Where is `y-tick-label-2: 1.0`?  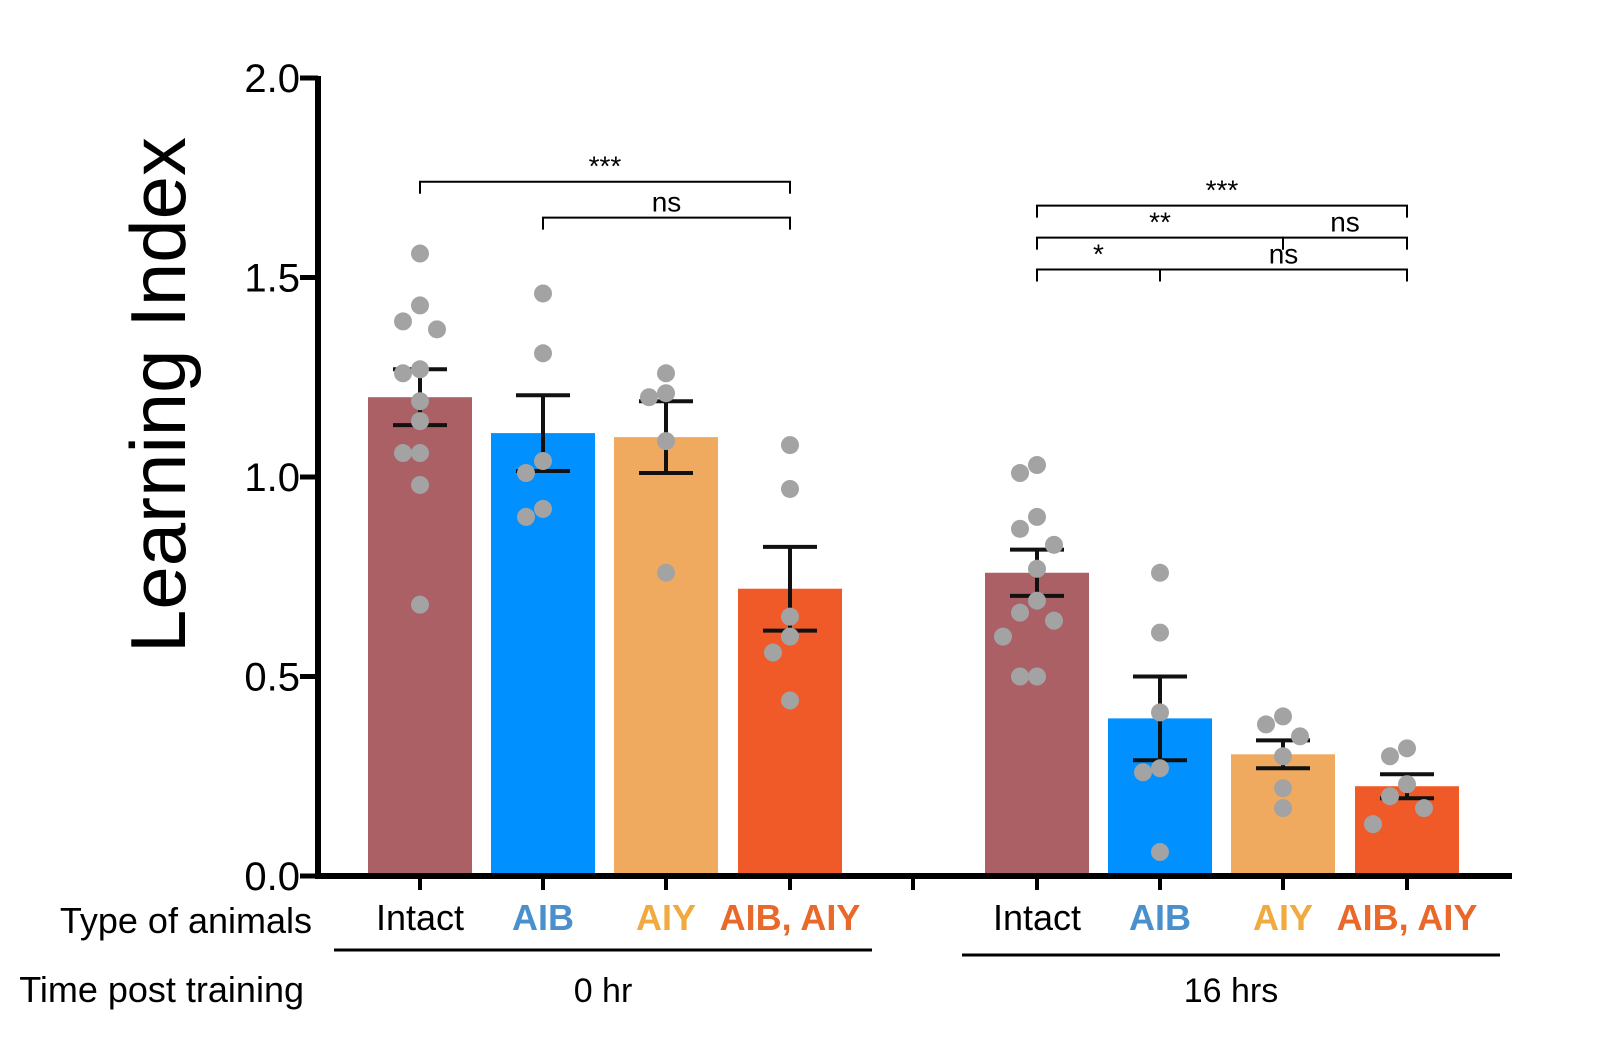
y-tick-label-2: 1.0 is located at coordinates (272, 478).